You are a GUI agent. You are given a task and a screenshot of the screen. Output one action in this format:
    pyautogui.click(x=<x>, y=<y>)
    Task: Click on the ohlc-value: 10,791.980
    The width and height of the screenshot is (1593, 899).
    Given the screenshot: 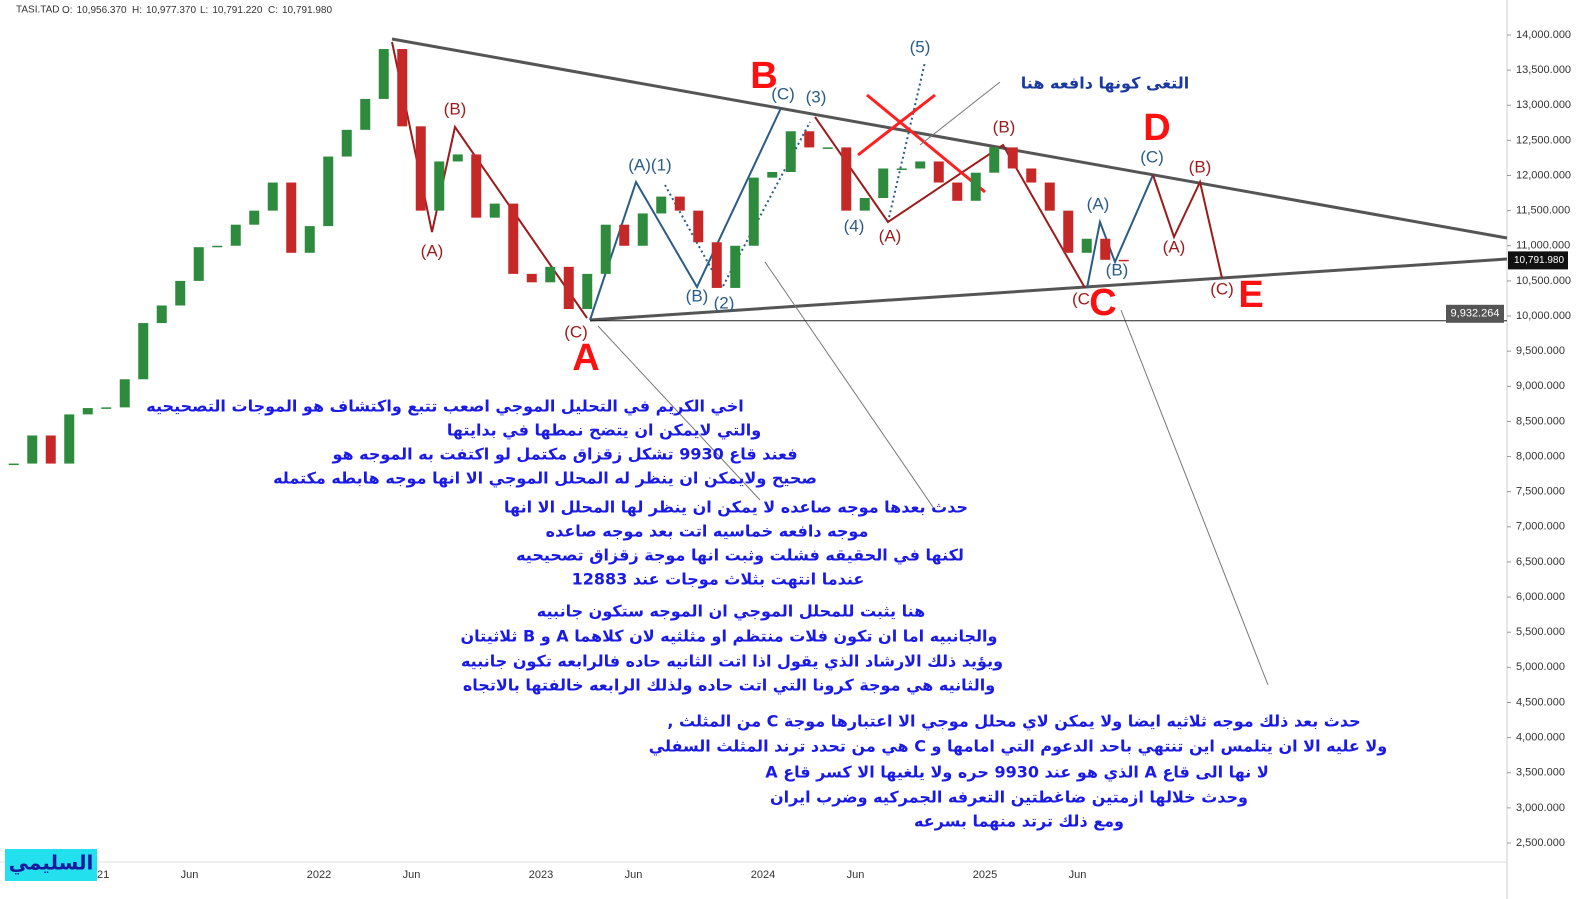 What is the action you would take?
    pyautogui.click(x=307, y=10)
    